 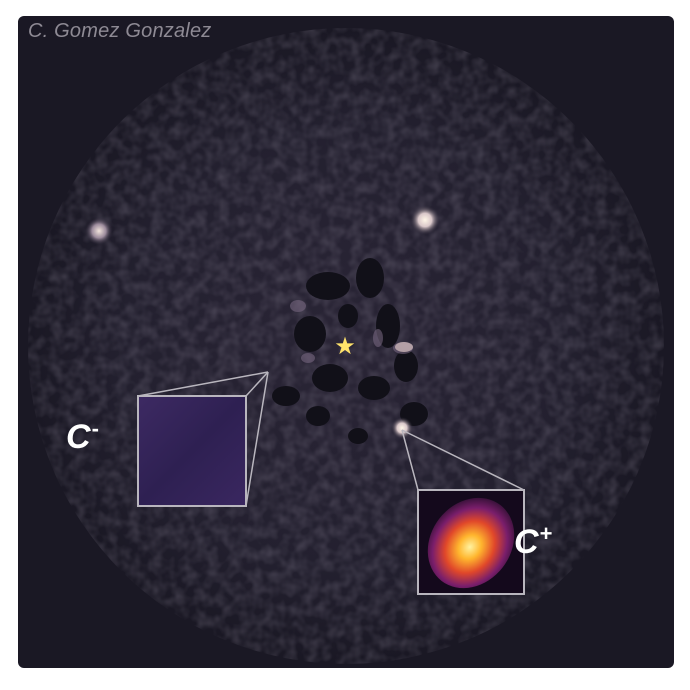 I want to click on inset-minus-letter: C, so click(x=78, y=437).